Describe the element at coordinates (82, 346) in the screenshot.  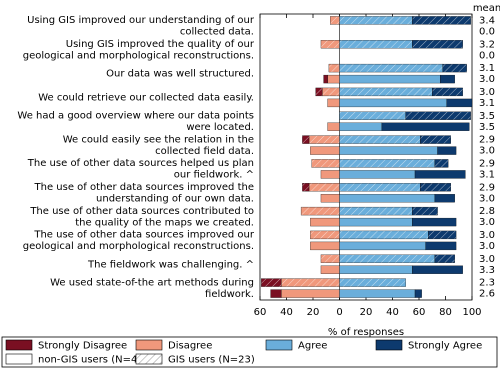
I see `legend-label: Strongly Disagree` at that location.